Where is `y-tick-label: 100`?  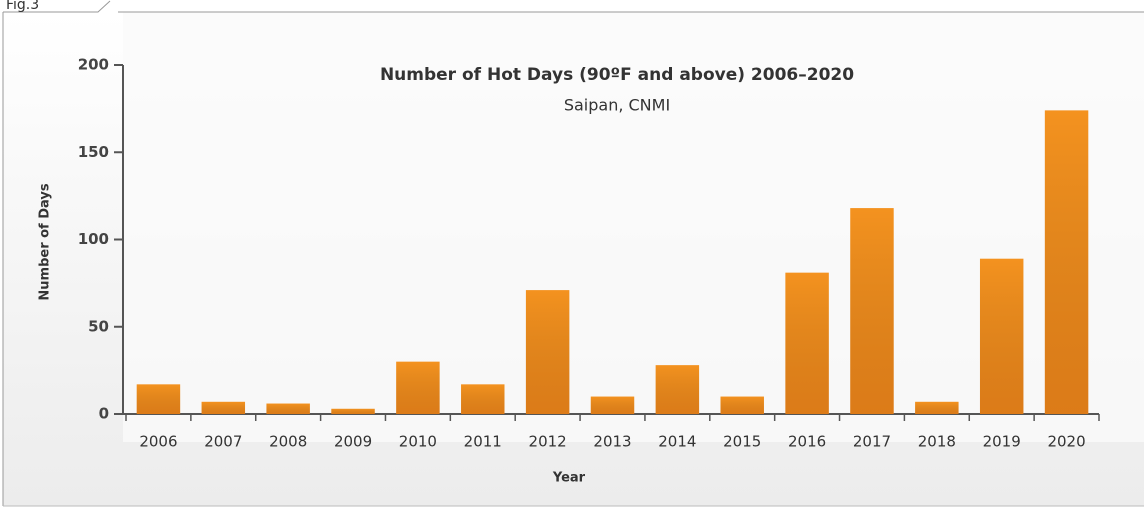
y-tick-label: 100 is located at coordinates (93, 239).